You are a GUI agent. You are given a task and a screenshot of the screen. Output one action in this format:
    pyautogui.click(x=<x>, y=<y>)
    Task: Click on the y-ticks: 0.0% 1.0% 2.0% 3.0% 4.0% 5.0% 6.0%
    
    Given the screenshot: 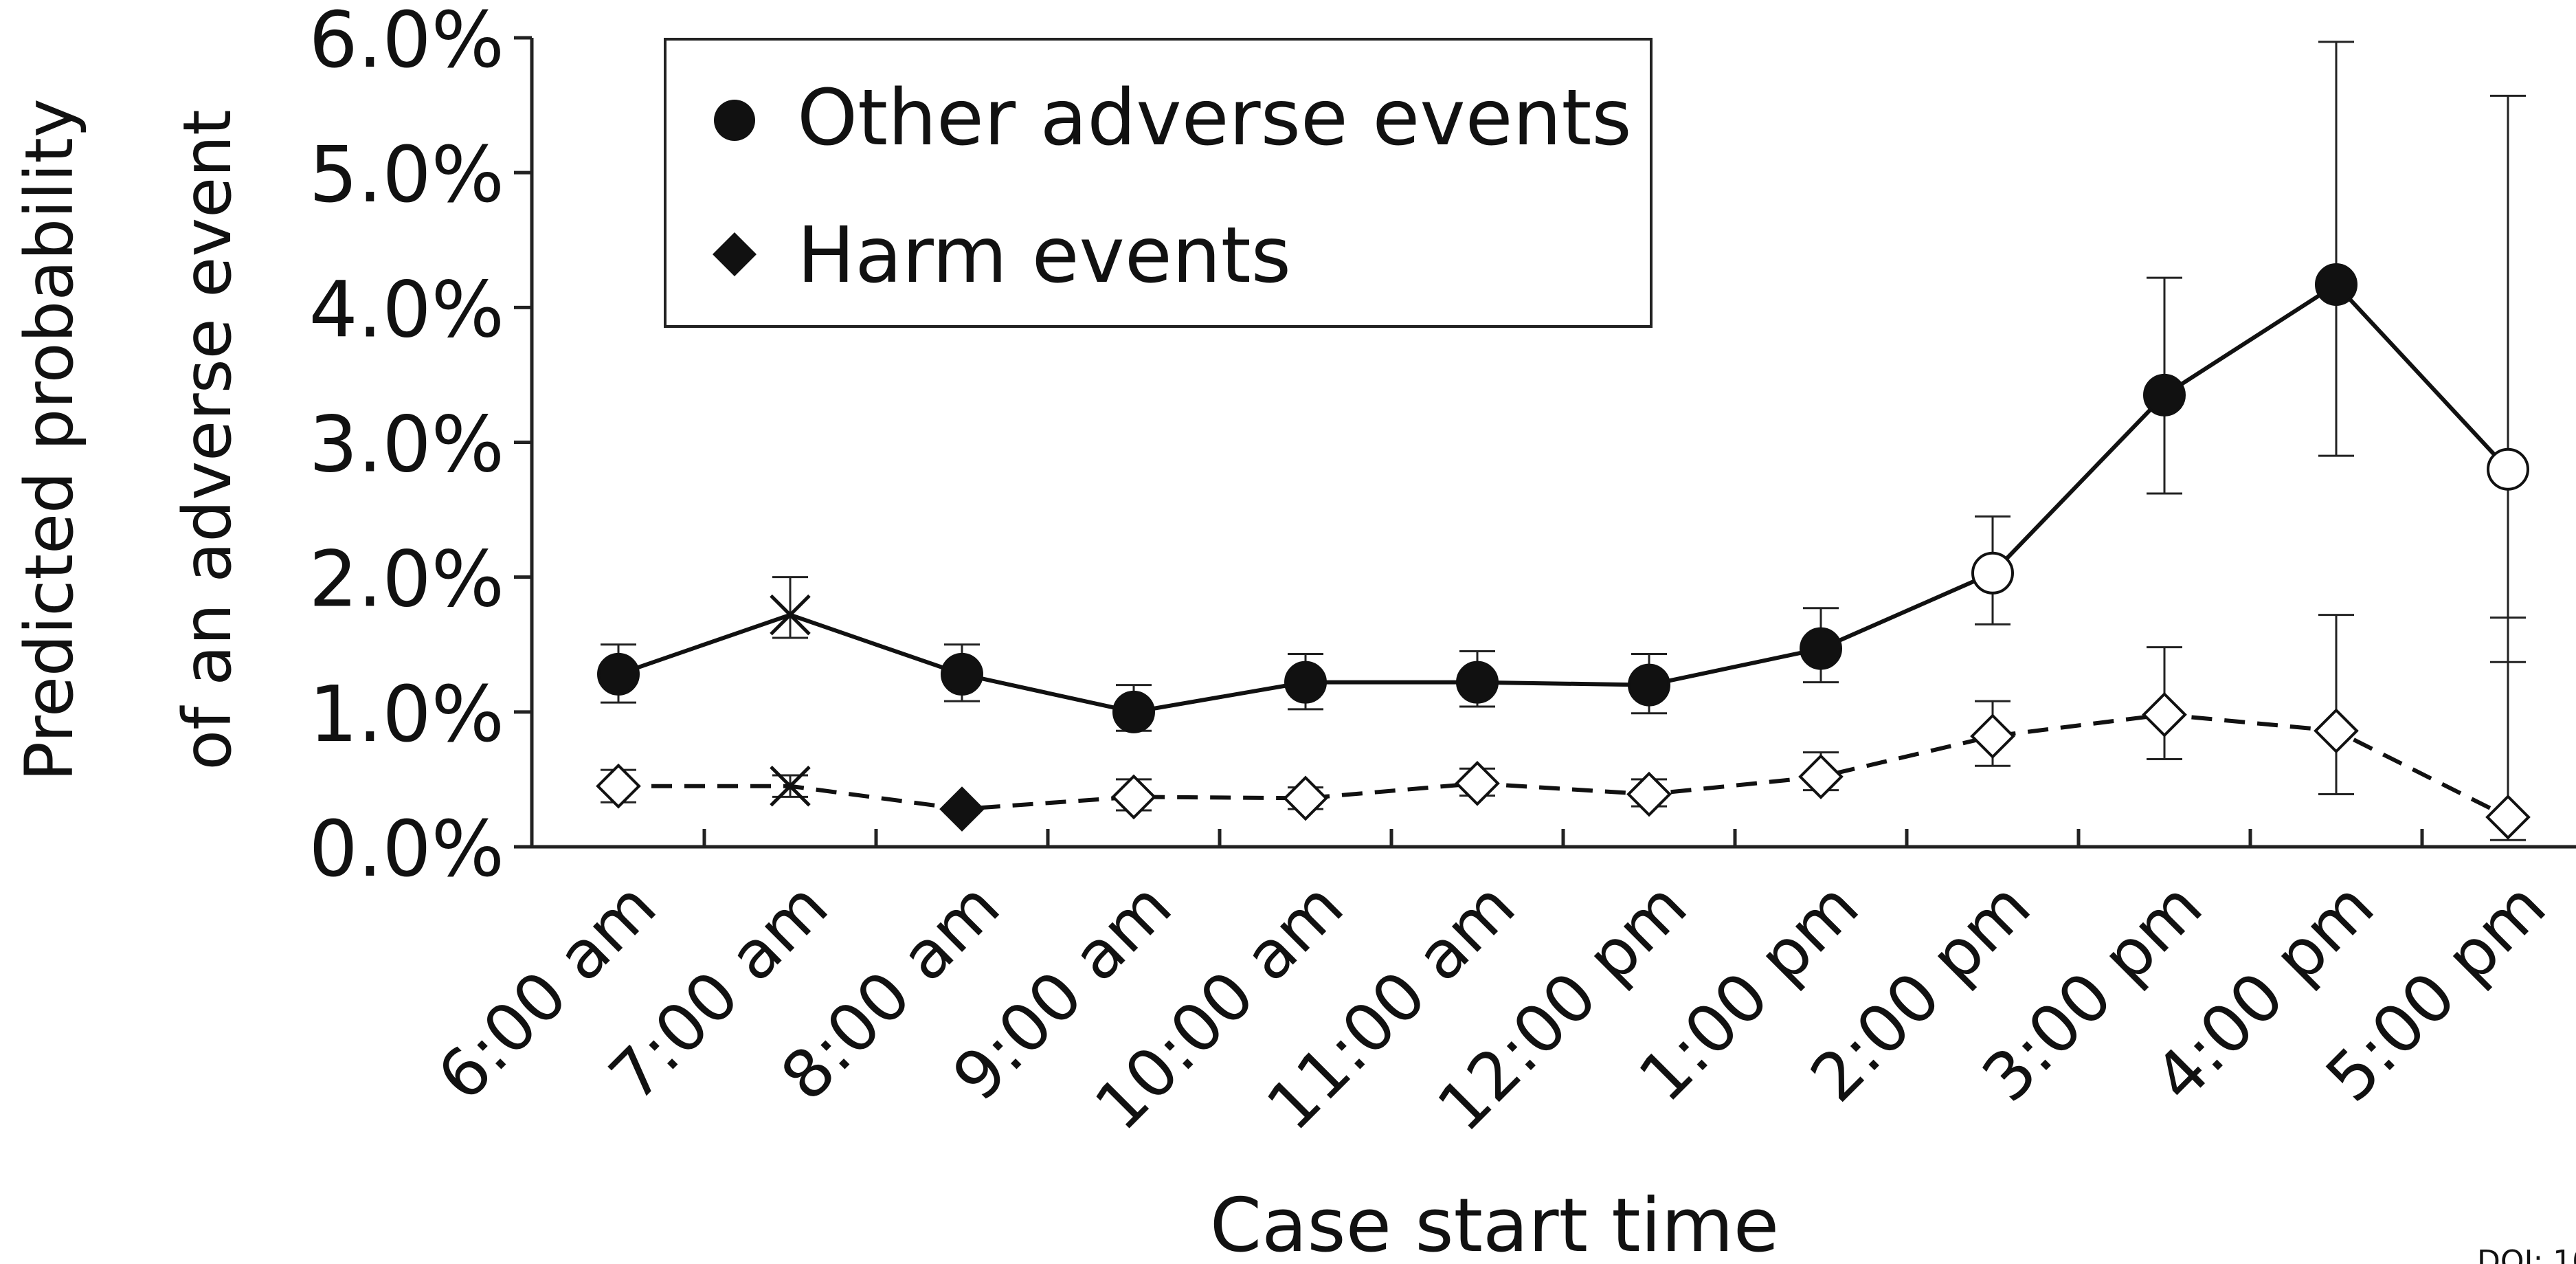 What is the action you would take?
    pyautogui.click(x=420, y=447)
    